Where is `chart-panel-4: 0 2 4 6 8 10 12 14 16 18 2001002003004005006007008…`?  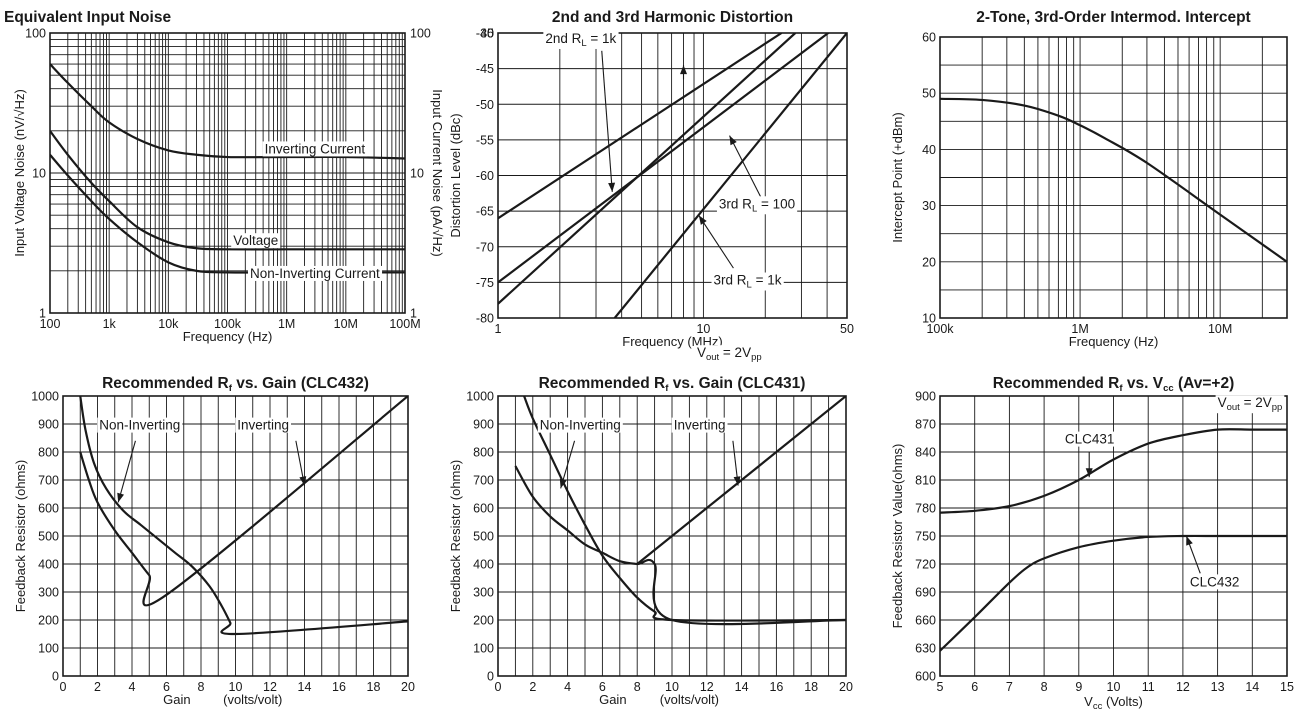 chart-panel-4: 0 2 4 6 8 10 12 14 16 18 2001002003004005006007008… is located at coordinates (214, 541).